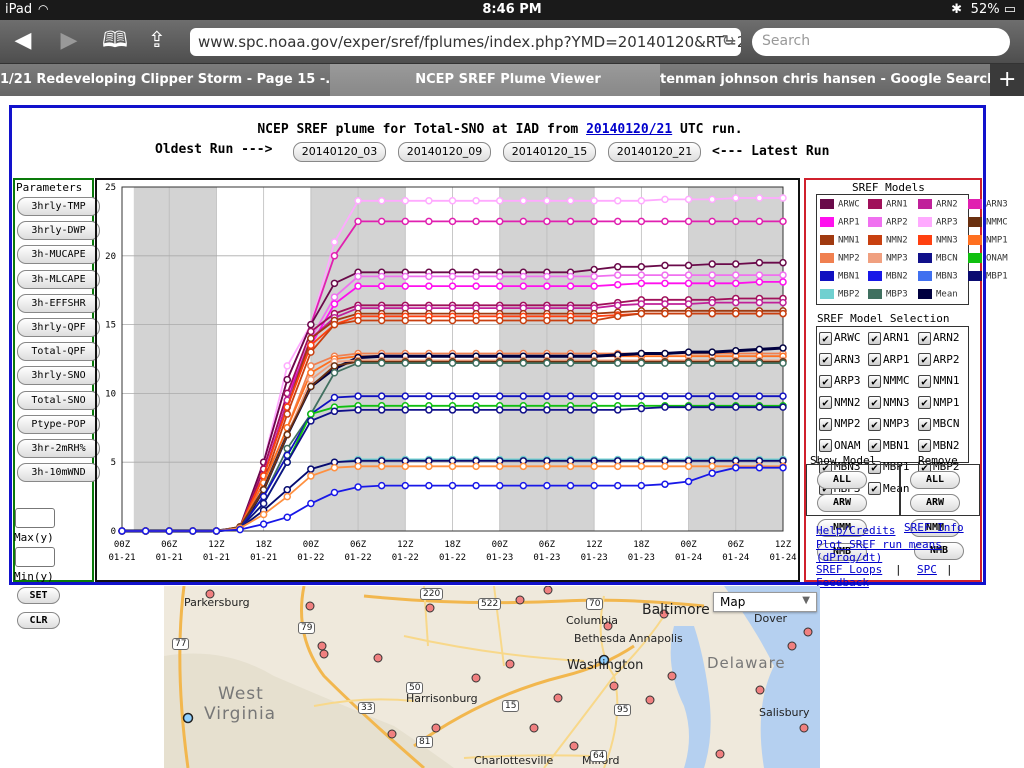  Describe the element at coordinates (889, 467) in the screenshot. I see `model-checkbox-mbp1: ✔ MBP1` at that location.